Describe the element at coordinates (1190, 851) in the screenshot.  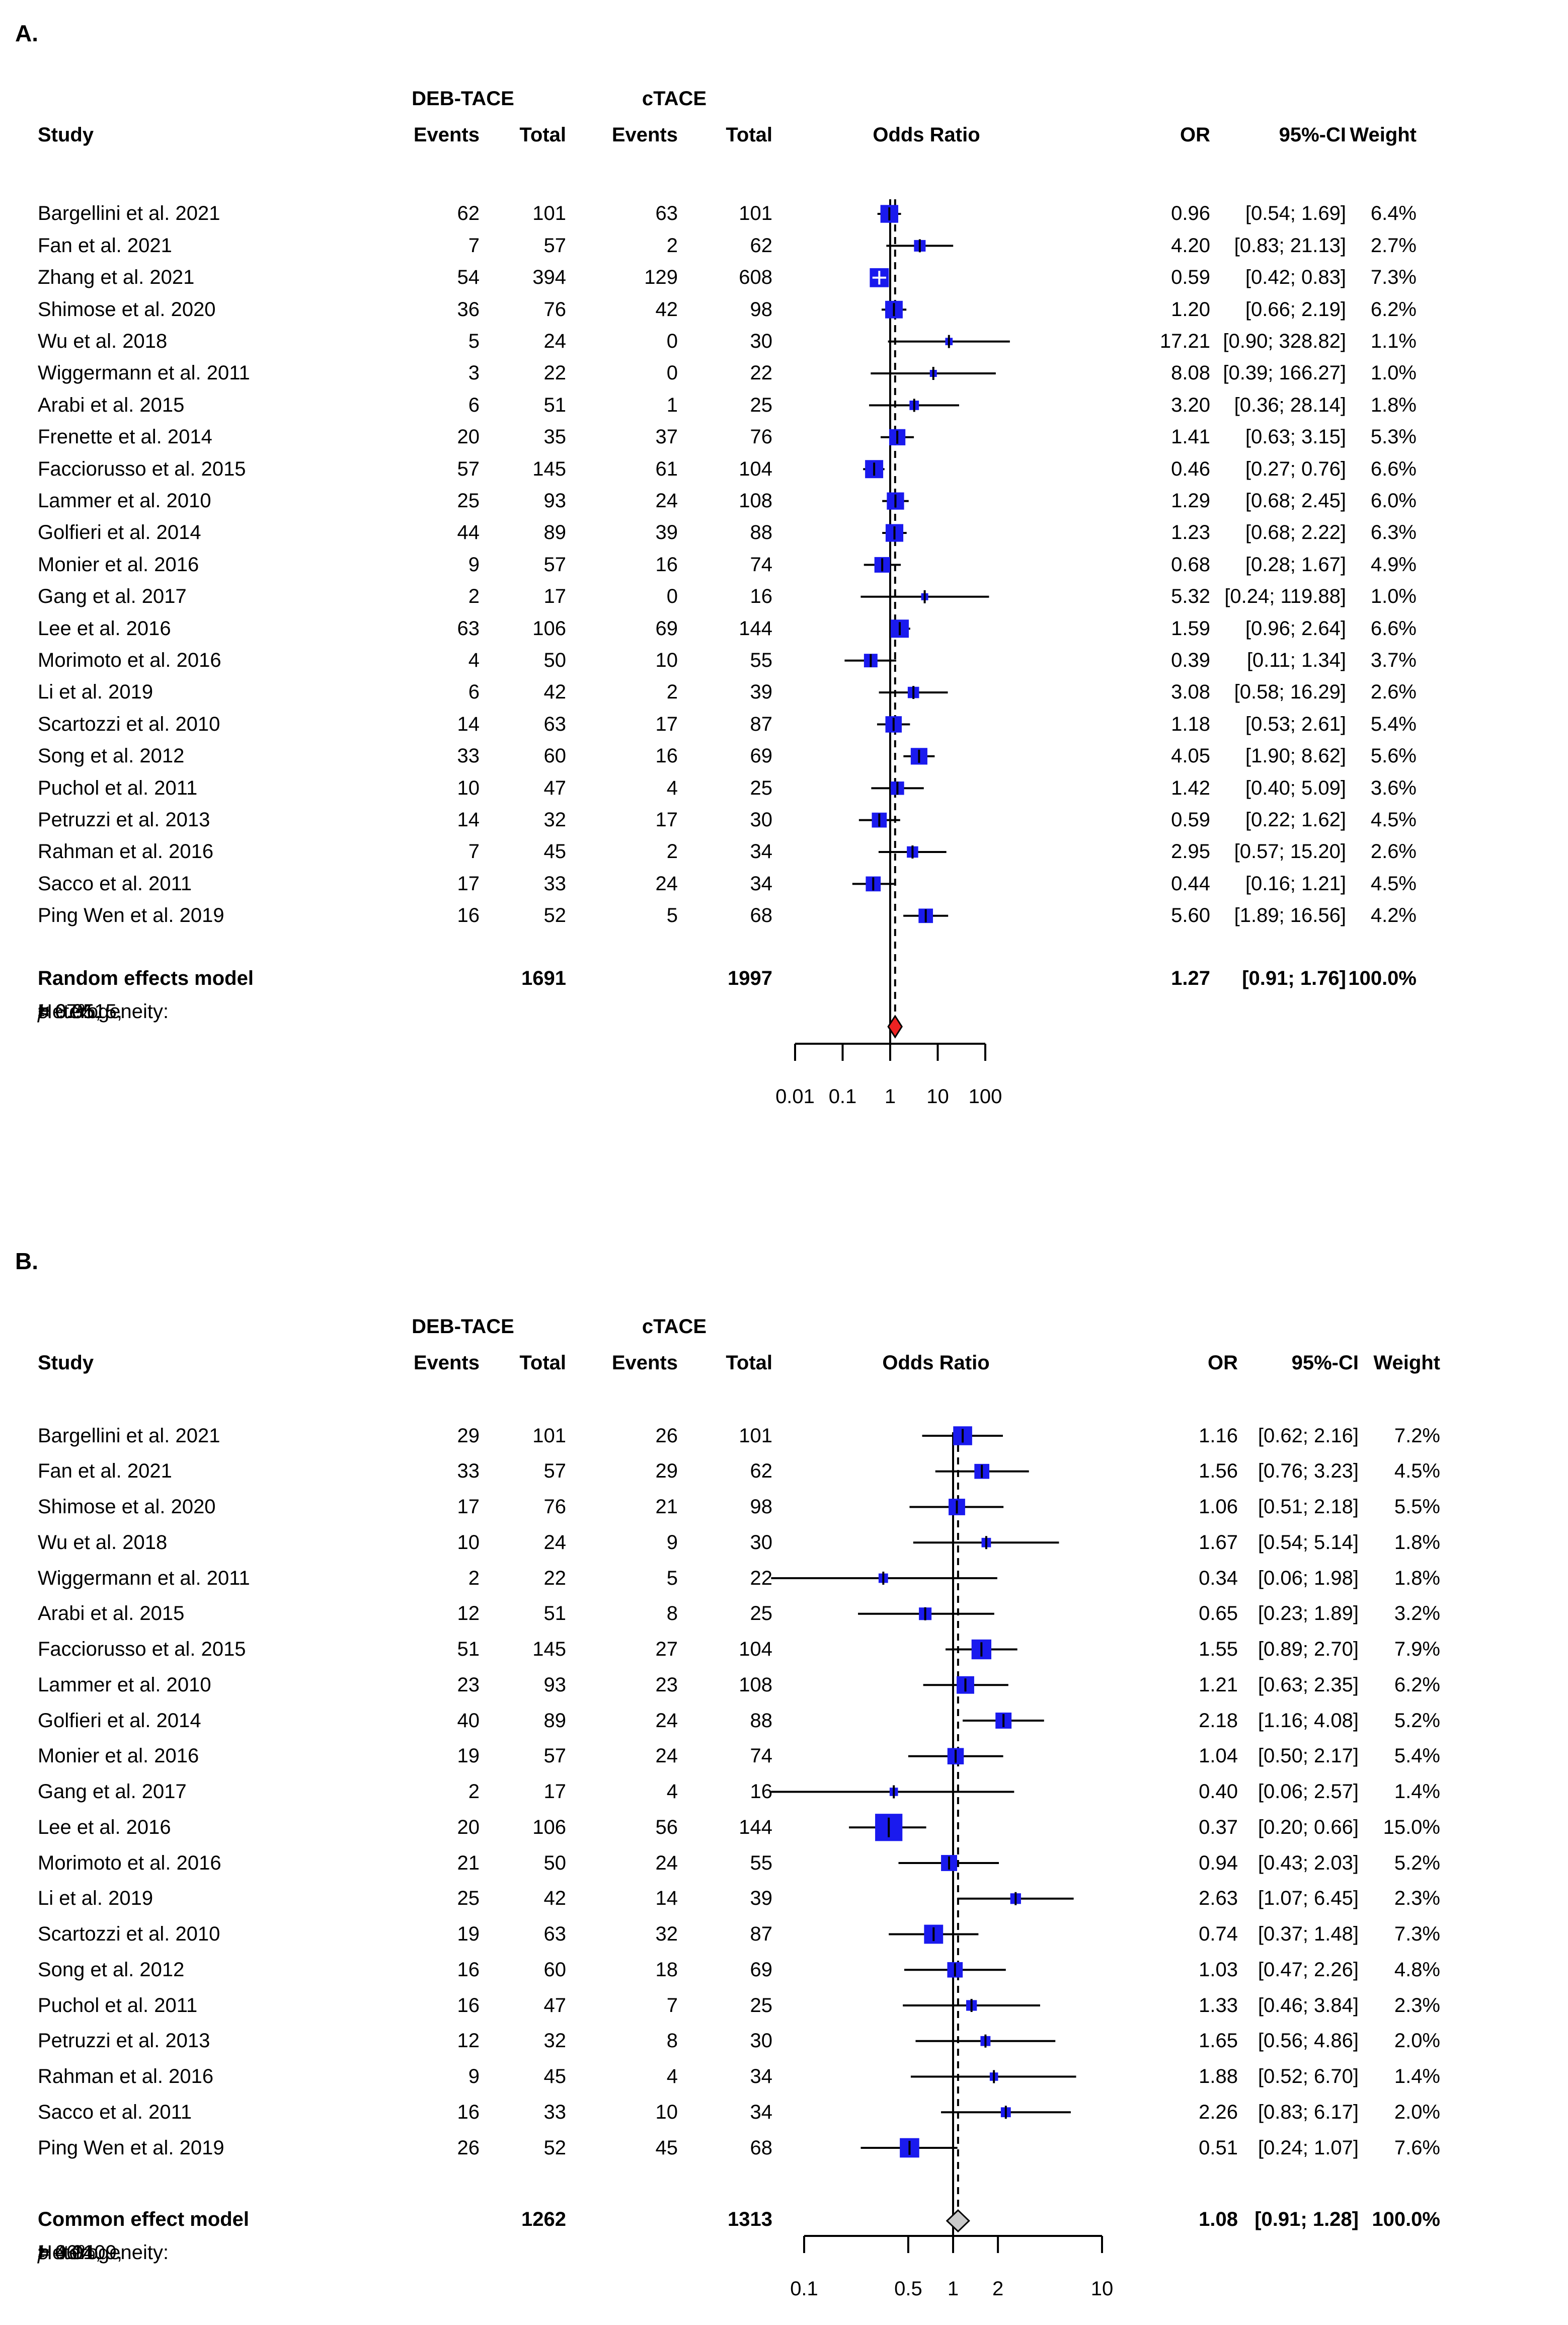
I see `or-value: 2.95` at that location.